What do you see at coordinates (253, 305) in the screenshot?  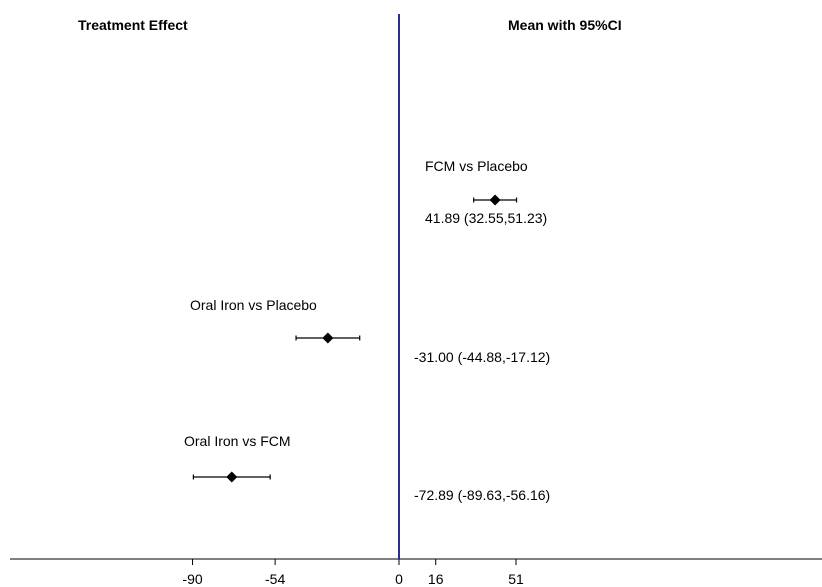 I see `comparison-label: Oral Iron vs Placebo` at bounding box center [253, 305].